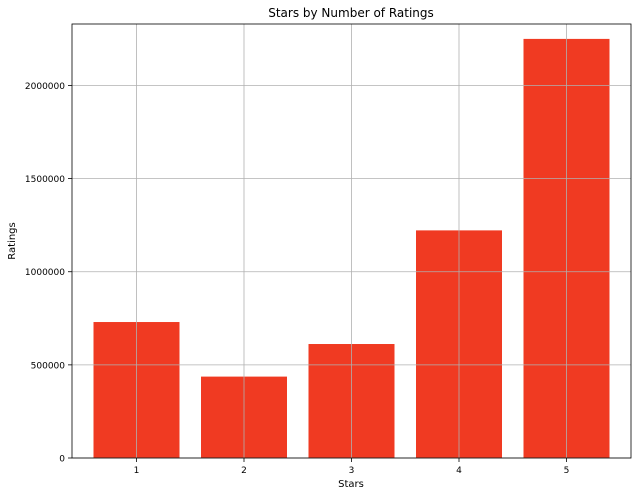 This screenshot has width=640, height=500. What do you see at coordinates (352, 471) in the screenshot?
I see `x-tick-label-3: 3` at bounding box center [352, 471].